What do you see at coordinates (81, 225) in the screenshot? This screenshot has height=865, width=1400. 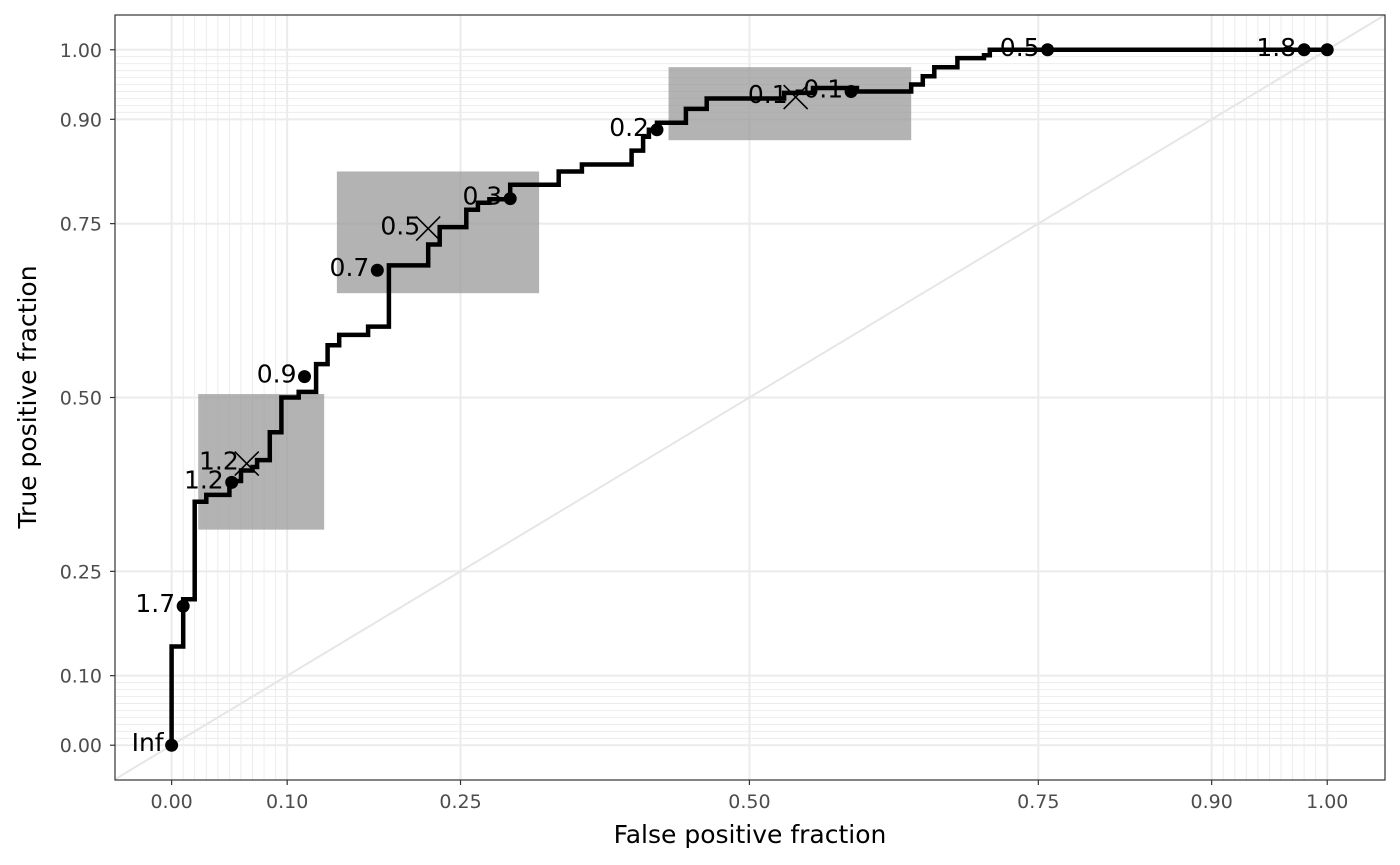 I see `y-tick-label: 0.75` at bounding box center [81, 225].